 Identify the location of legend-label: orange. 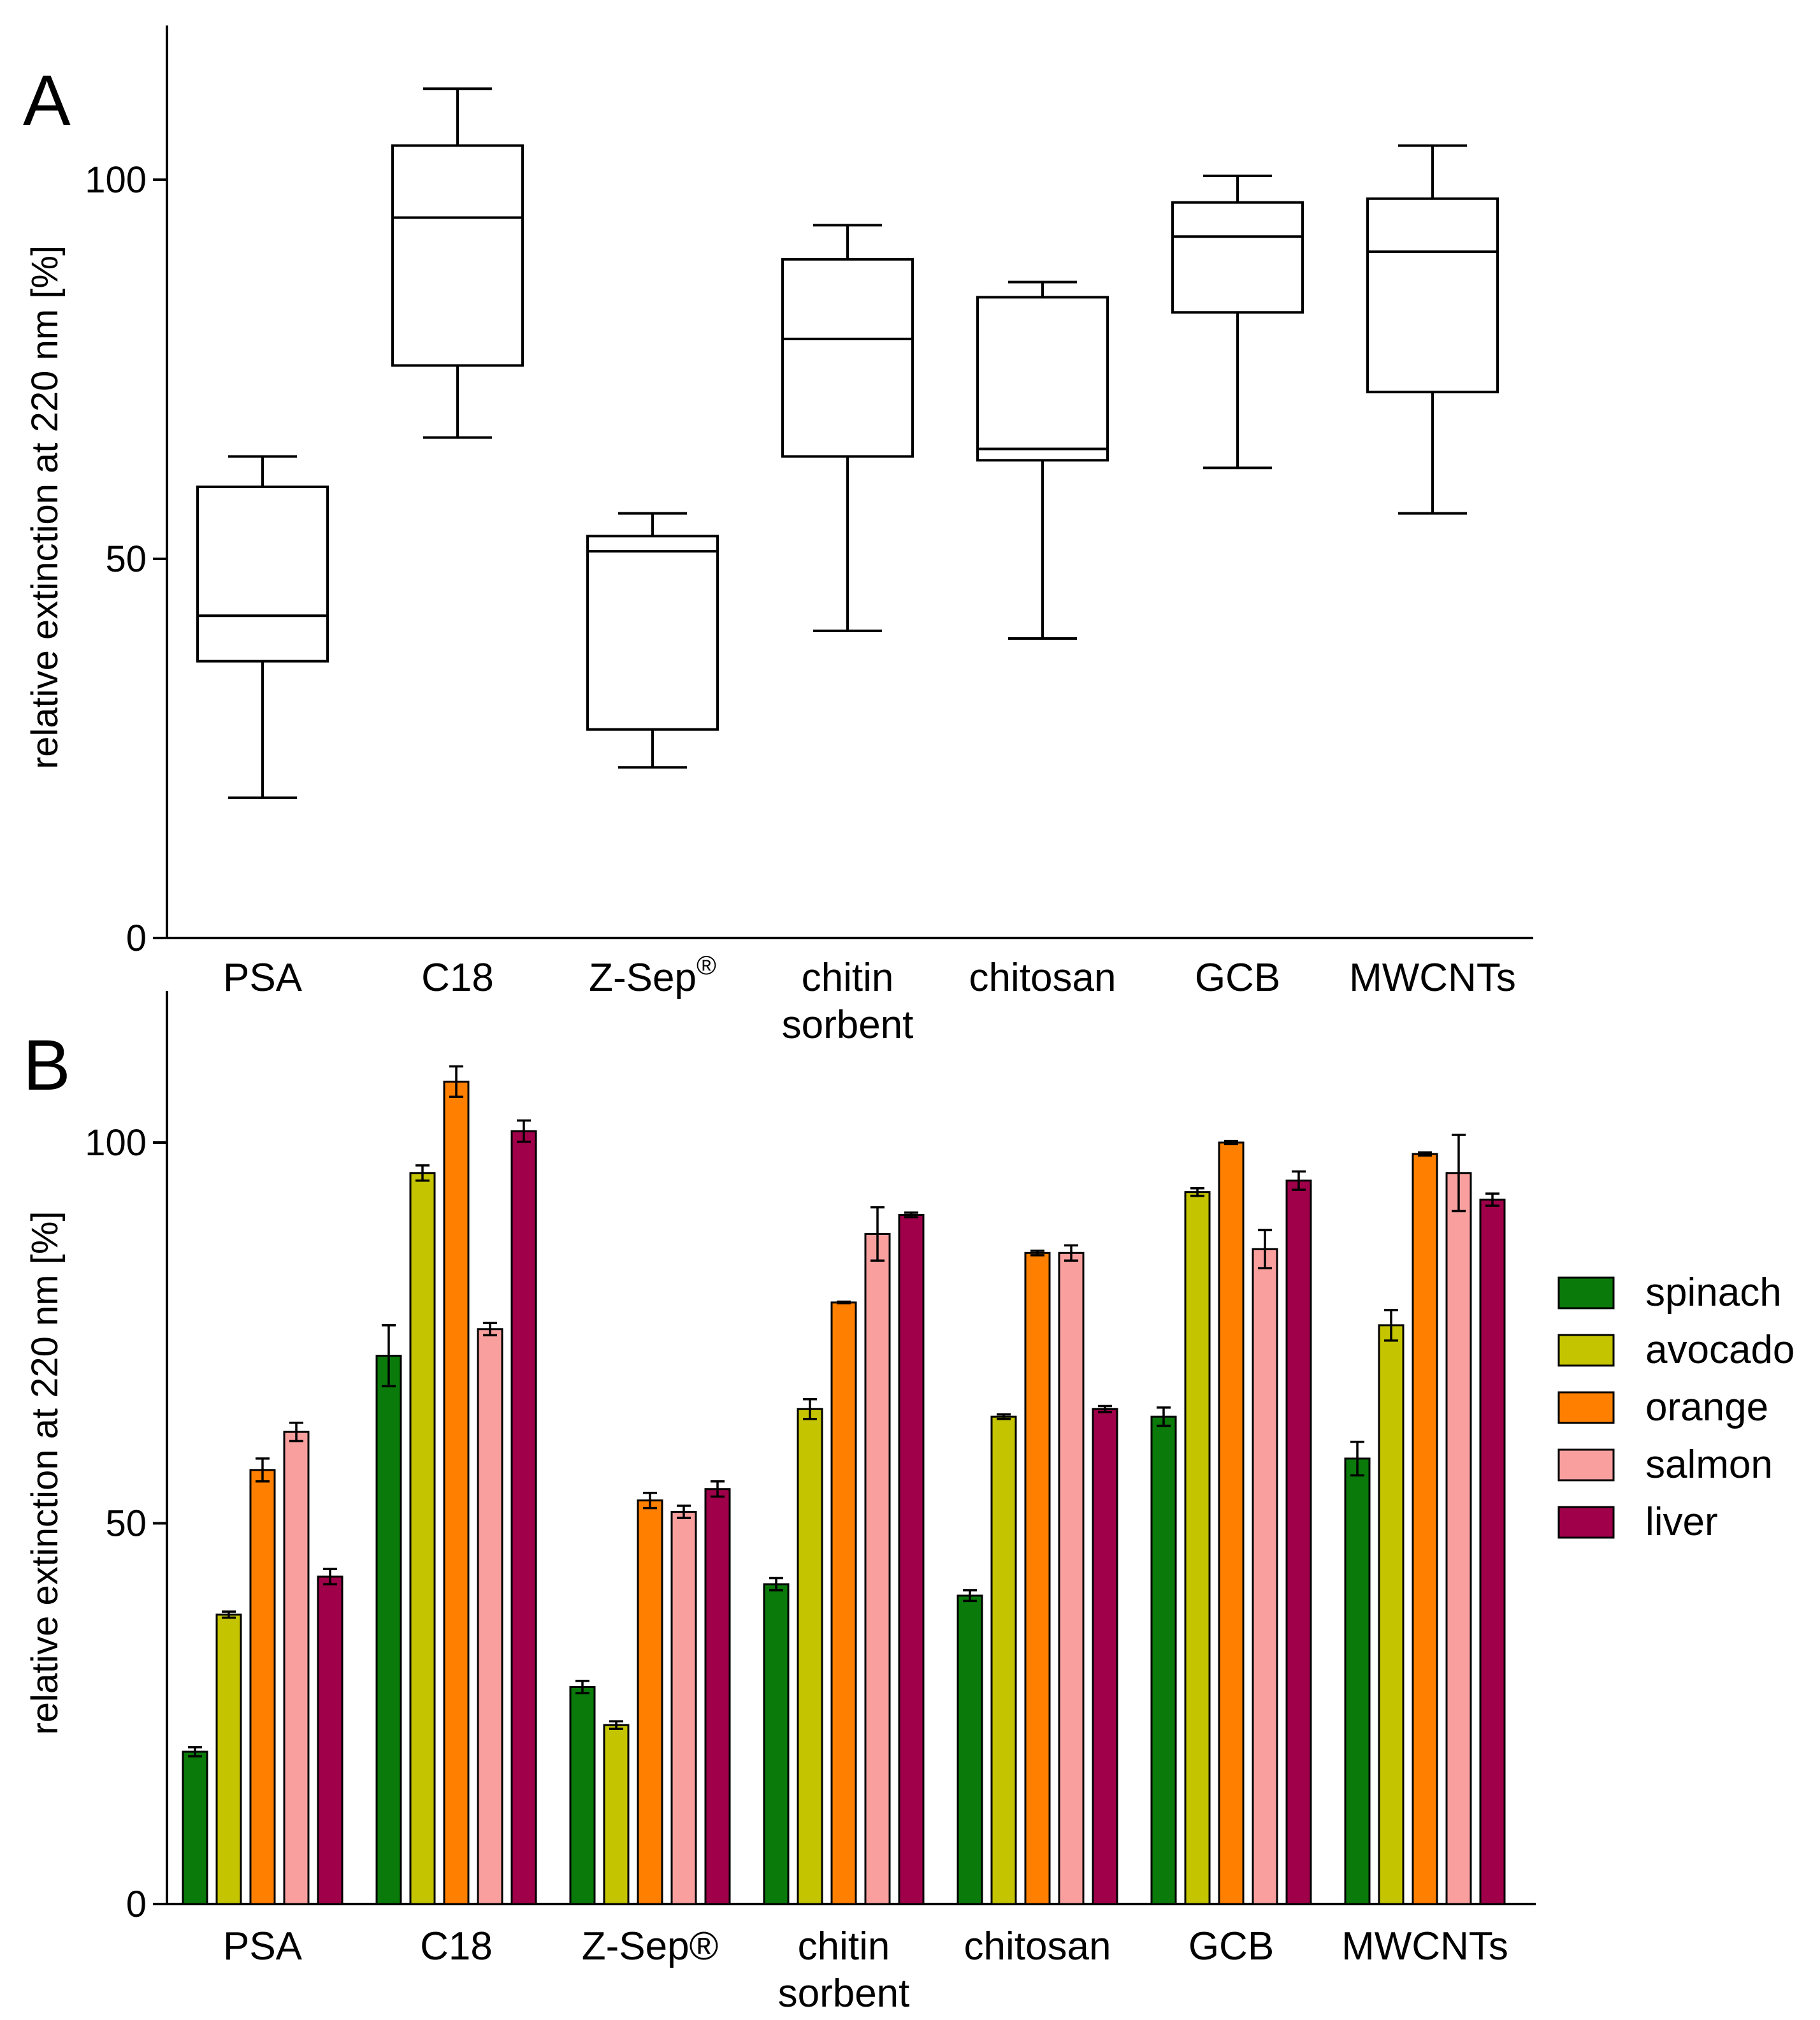
(1706, 1407).